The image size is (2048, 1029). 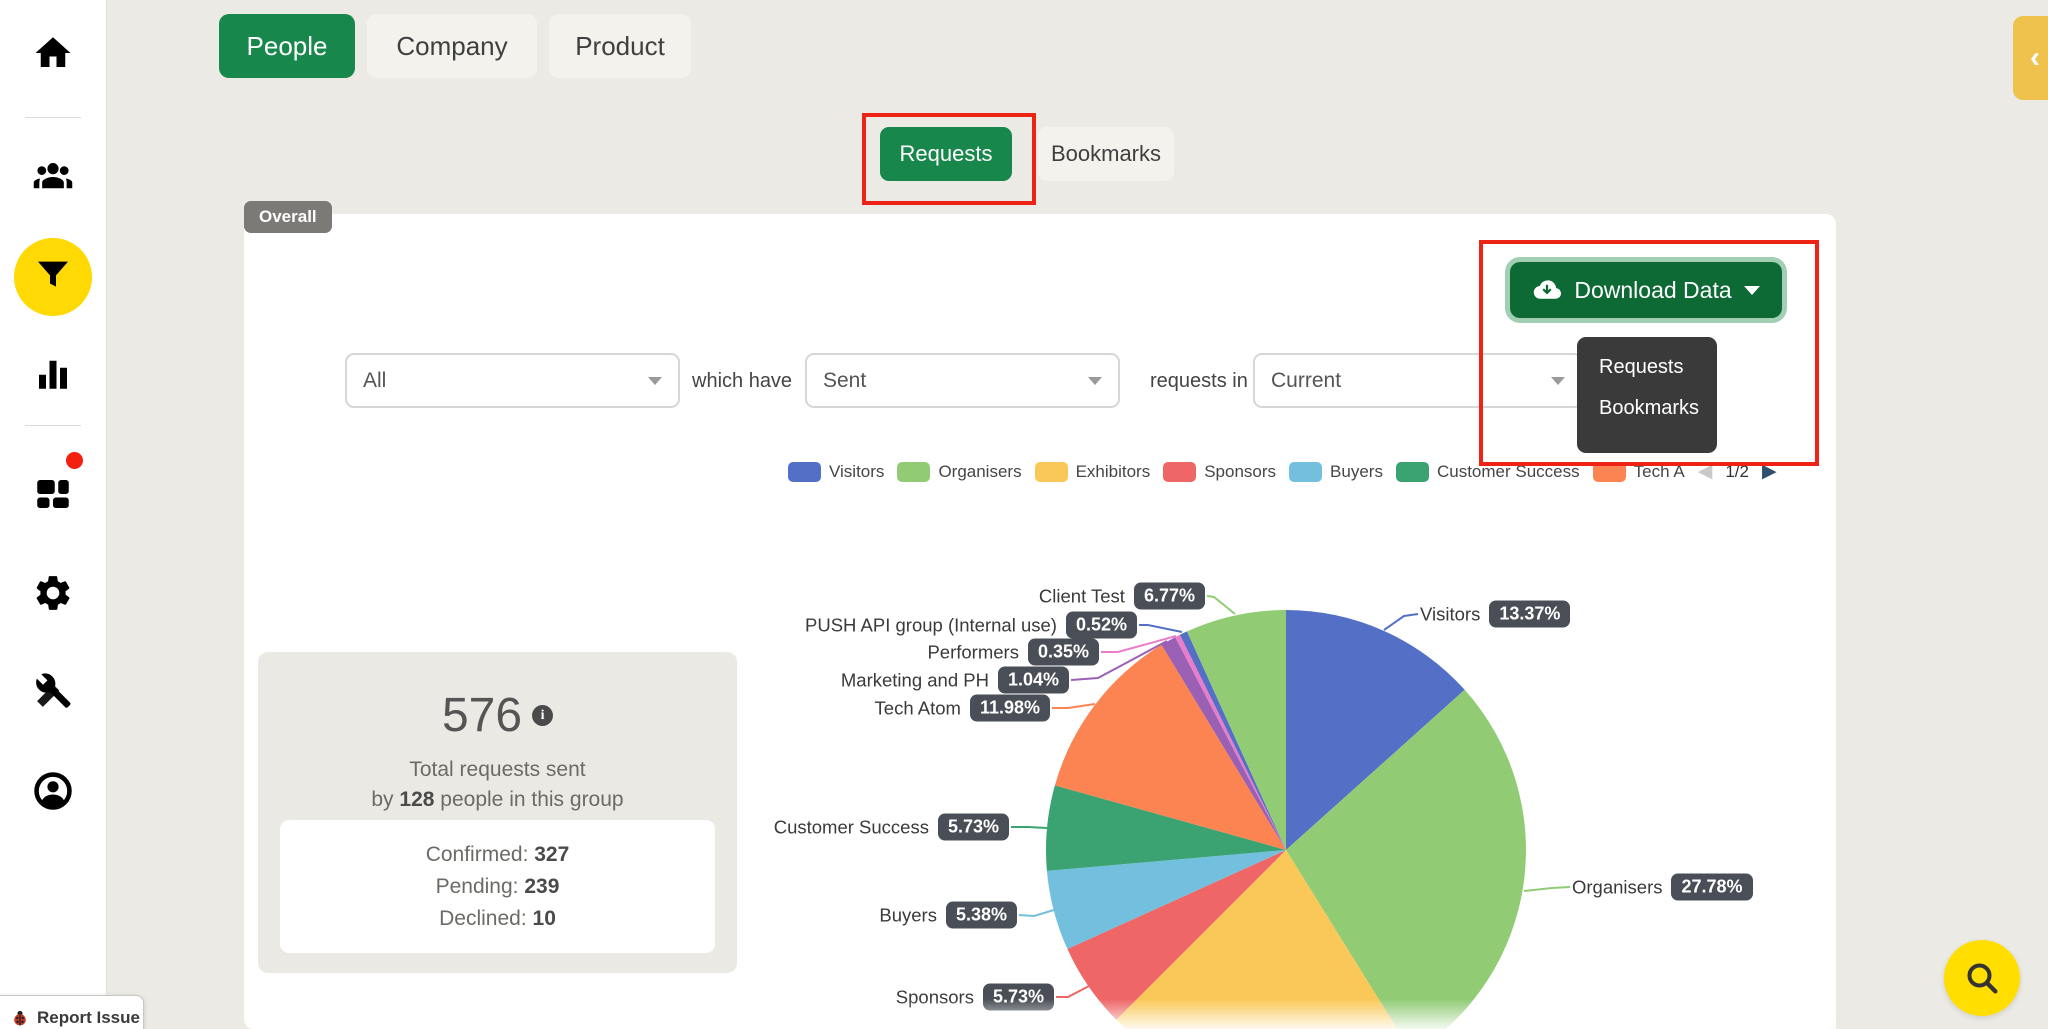 I want to click on pie-slice-tech-atom, so click(x=1170, y=747).